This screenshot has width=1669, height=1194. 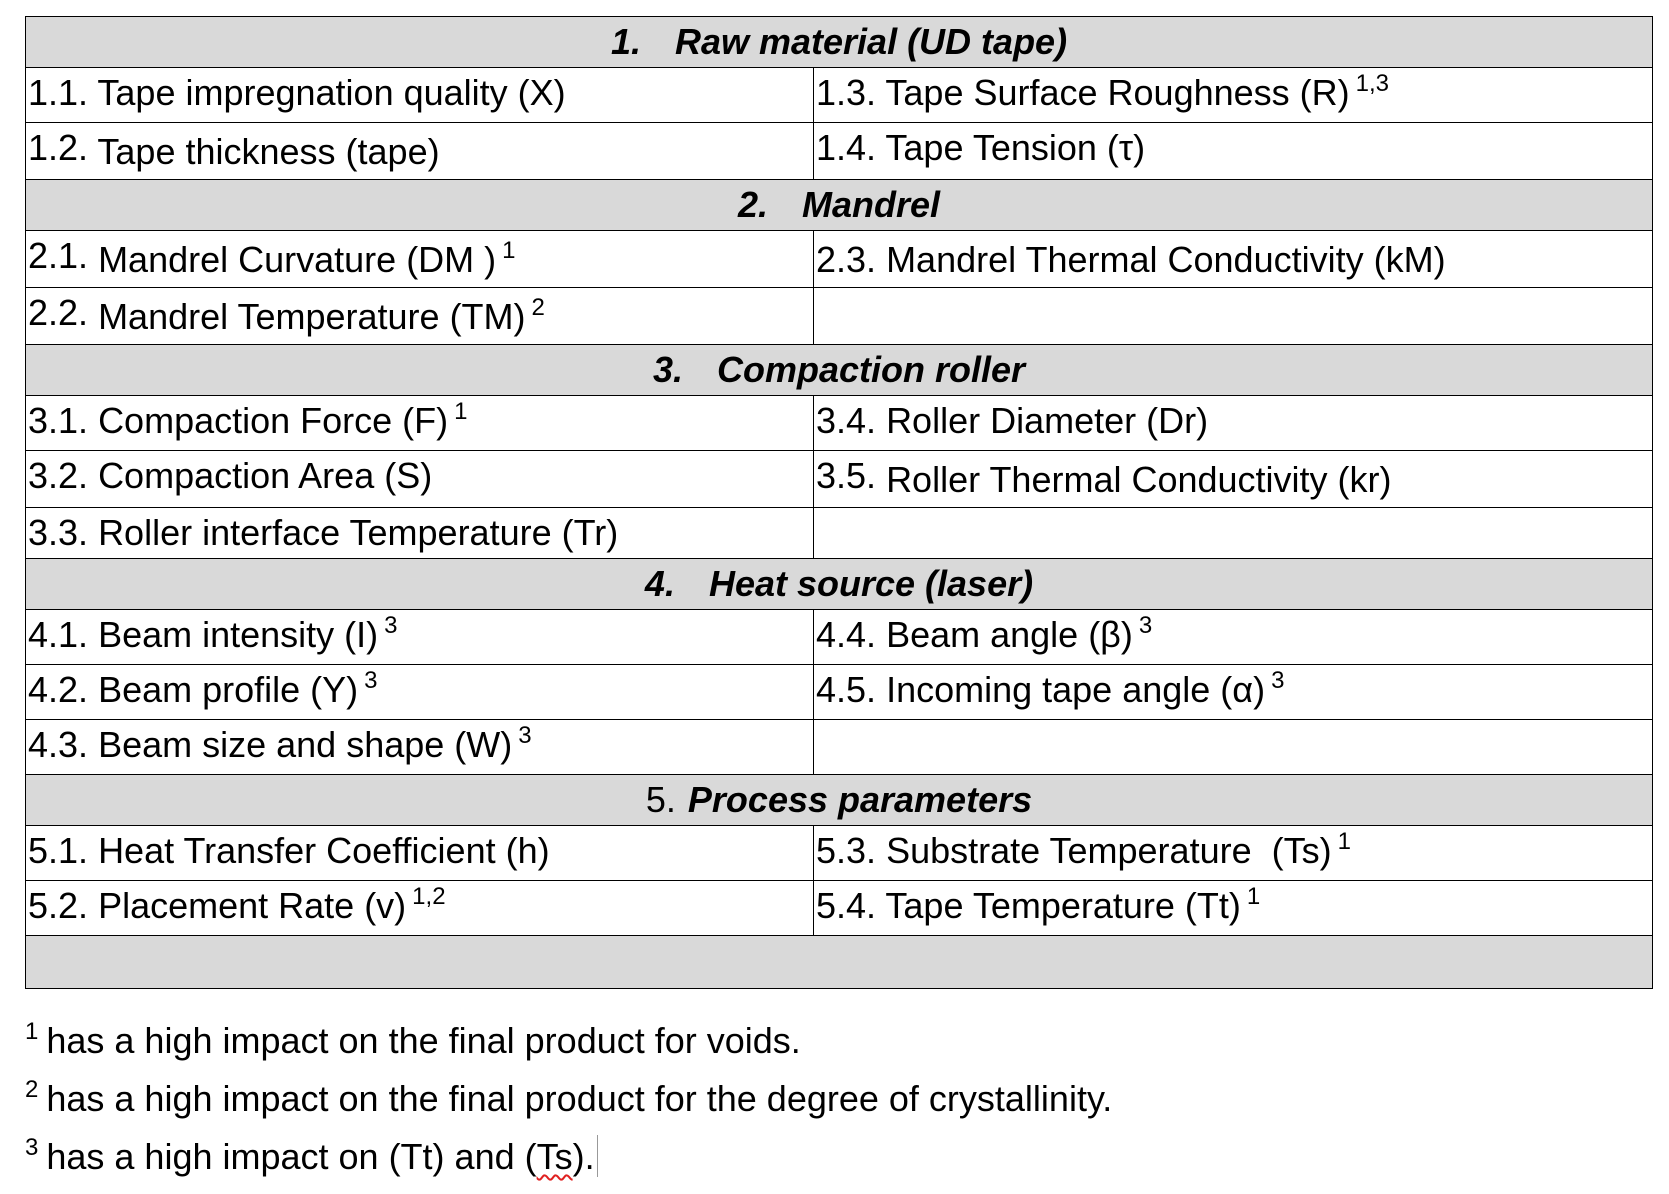 What do you see at coordinates (860, 799) in the screenshot?
I see `section-title: Process parameters` at bounding box center [860, 799].